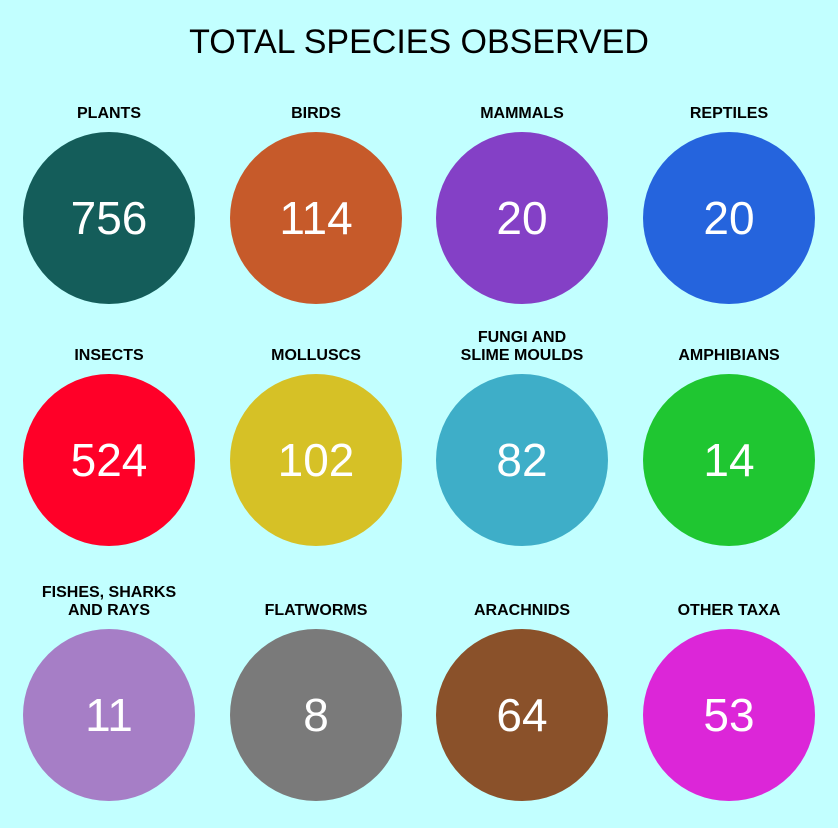 The image size is (838, 828). I want to click on category-value: 53, so click(729, 715).